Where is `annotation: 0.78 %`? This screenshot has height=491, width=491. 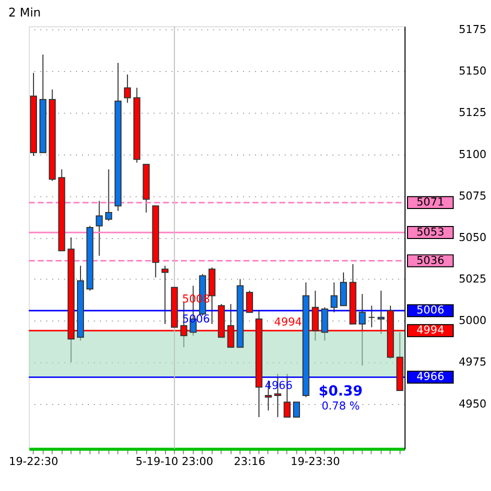
annotation: 0.78 % is located at coordinates (341, 405).